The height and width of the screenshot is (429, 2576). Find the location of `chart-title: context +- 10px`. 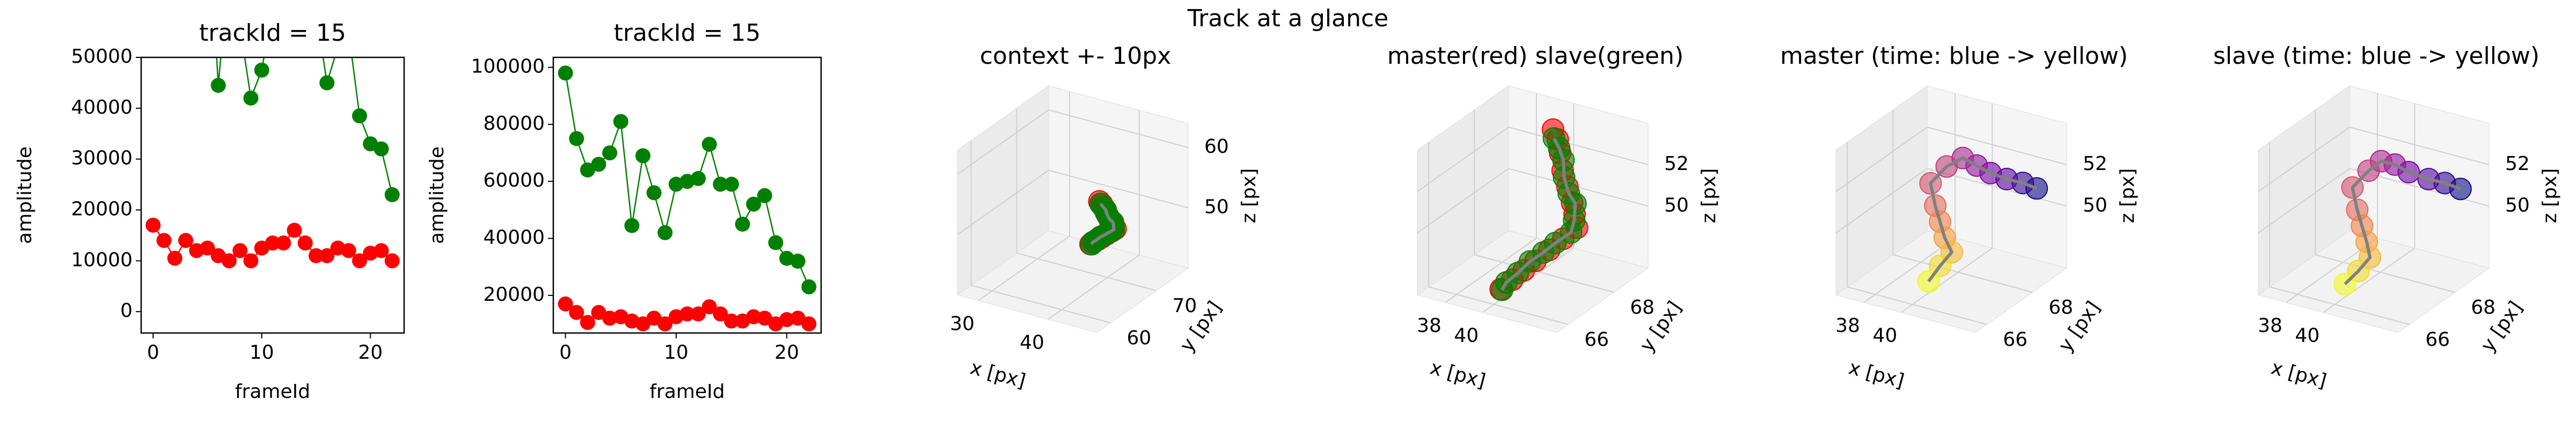

chart-title: context +- 10px is located at coordinates (1076, 56).